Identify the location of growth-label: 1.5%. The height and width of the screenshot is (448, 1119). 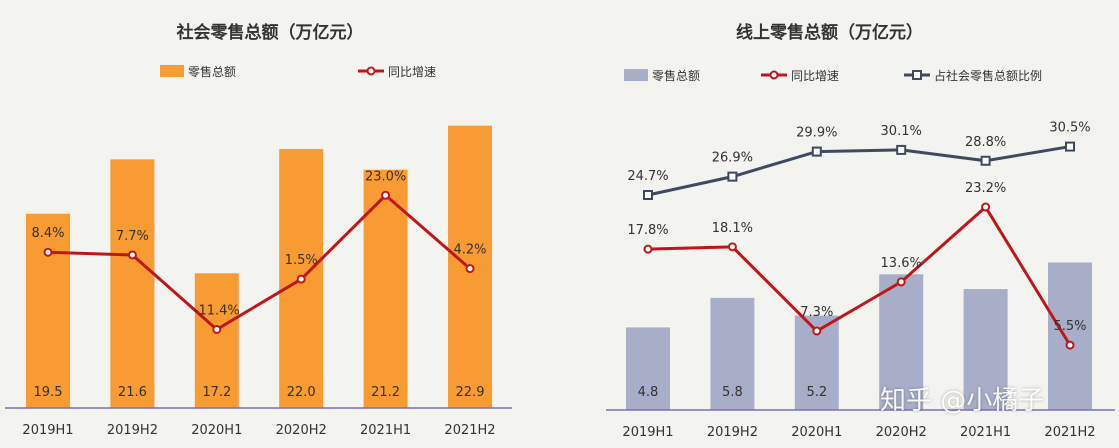
(301, 260).